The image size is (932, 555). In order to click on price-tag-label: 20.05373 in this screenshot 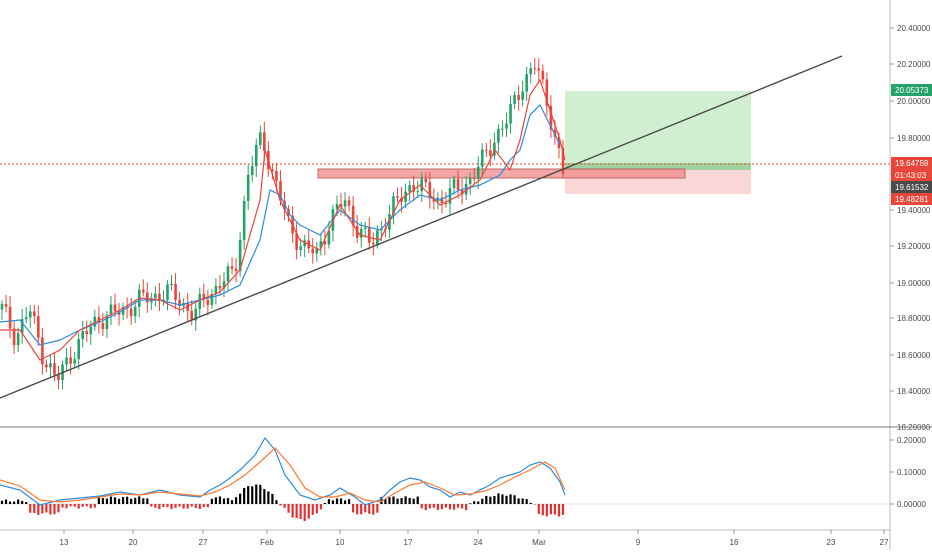, I will do `click(912, 90)`.